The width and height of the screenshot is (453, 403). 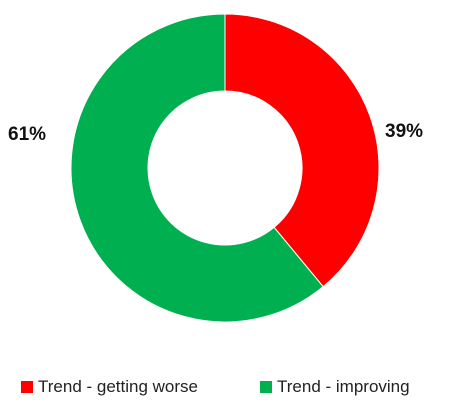 I want to click on legend-label-trend-getting-worse: Trend - getting worse, so click(x=118, y=386).